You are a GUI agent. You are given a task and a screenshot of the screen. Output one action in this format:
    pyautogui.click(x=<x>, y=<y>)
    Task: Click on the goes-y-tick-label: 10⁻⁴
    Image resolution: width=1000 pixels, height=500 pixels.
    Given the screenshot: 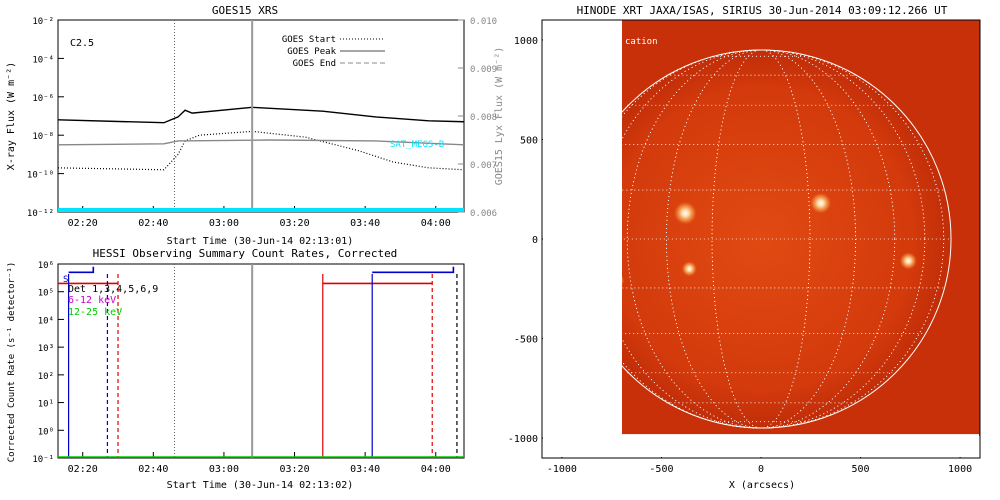 What is the action you would take?
    pyautogui.click(x=43, y=60)
    